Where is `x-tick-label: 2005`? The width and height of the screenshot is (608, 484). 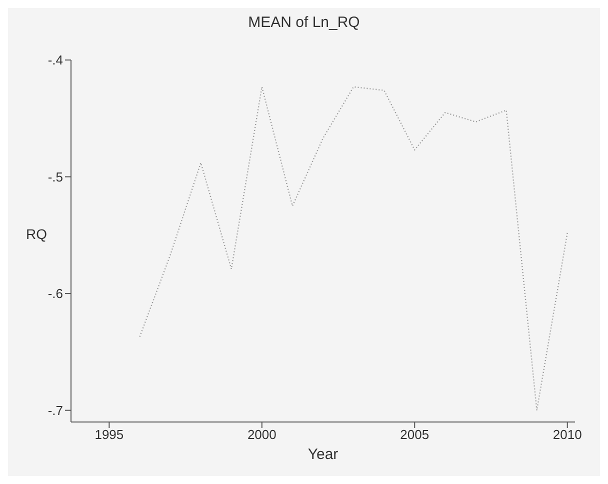
x-tick-label: 2005 is located at coordinates (415, 434).